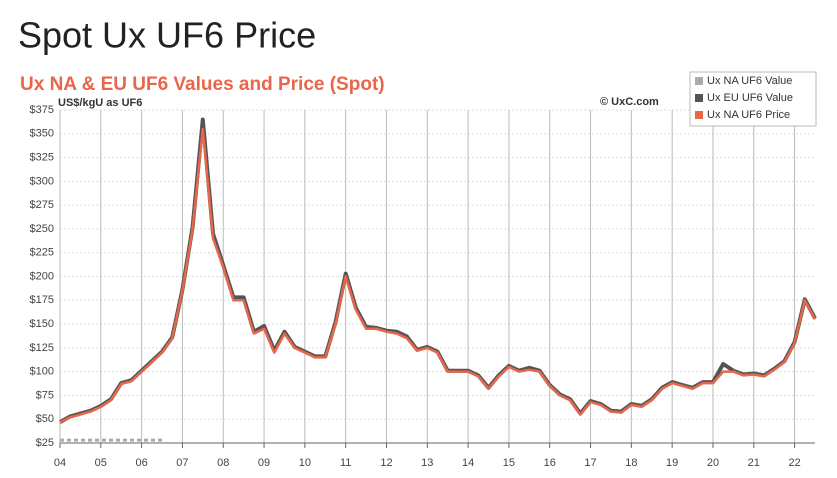 This screenshot has height=478, width=837. I want to click on y-tick-label: $125, so click(42, 348).